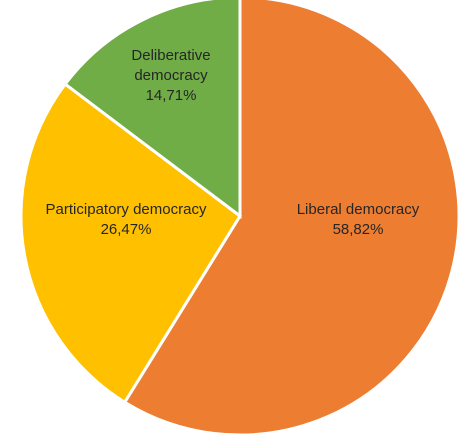  Describe the element at coordinates (126, 219) in the screenshot. I see `data-label-participatory-democracy: Participatory democracy 26,47%` at that location.